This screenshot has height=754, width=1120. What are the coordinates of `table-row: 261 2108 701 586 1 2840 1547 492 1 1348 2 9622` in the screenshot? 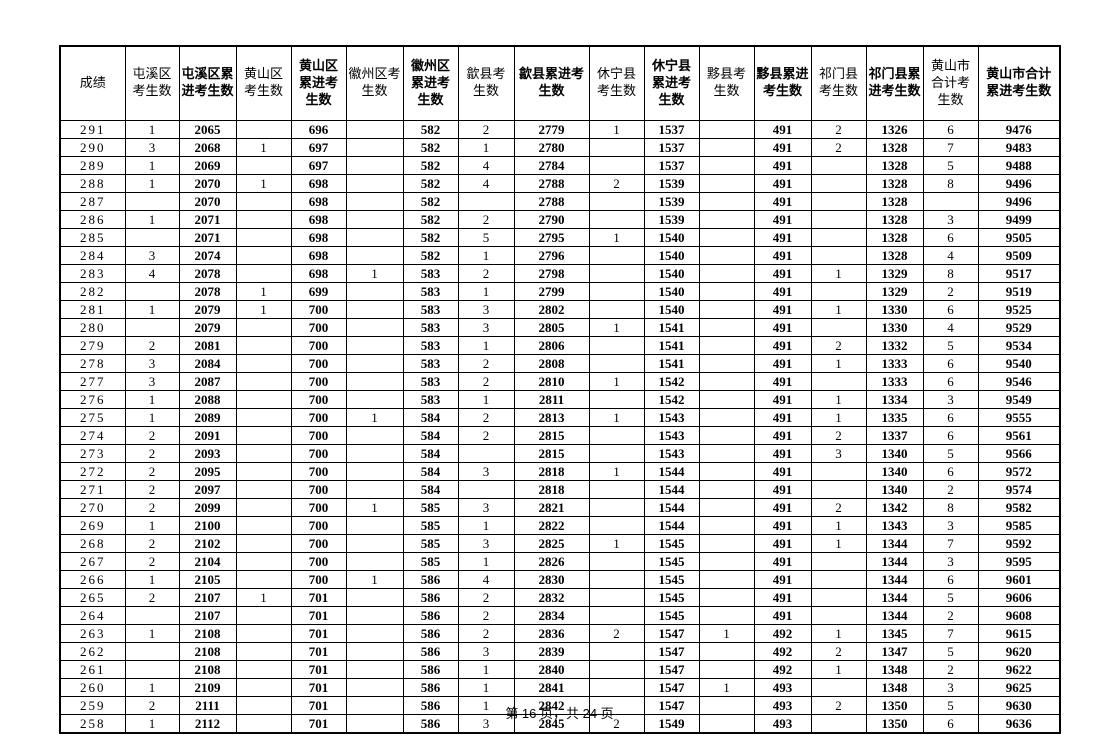 It's located at (560, 669).